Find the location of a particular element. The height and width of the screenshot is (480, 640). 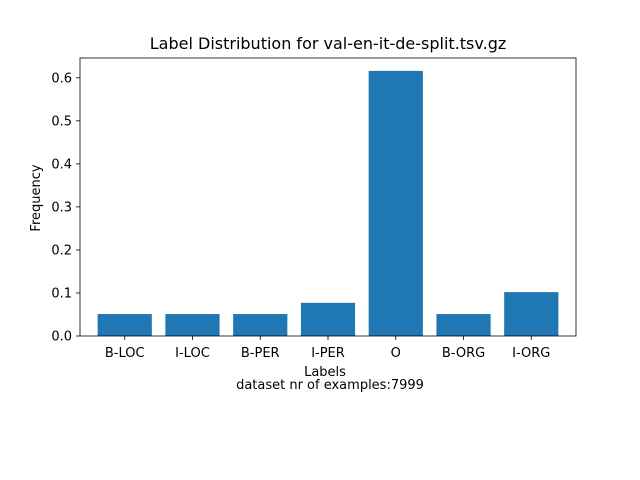

y-tick-label: 0.5 is located at coordinates (61, 121).